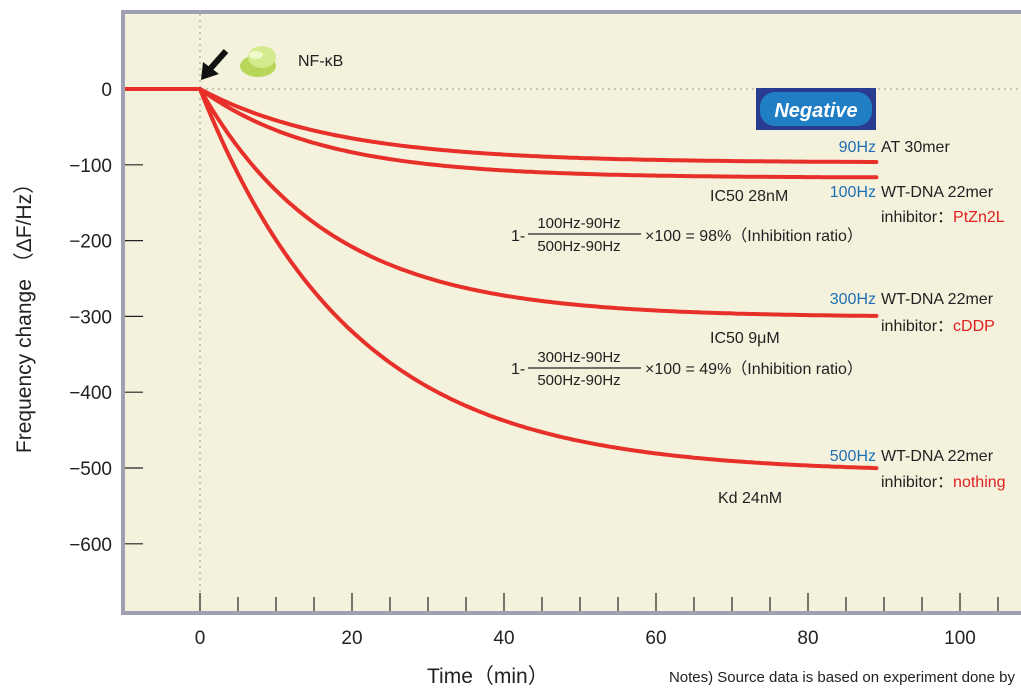  Describe the element at coordinates (938, 326) in the screenshot. I see `inhibitor-label-300: inhibitor：cDDP` at that location.